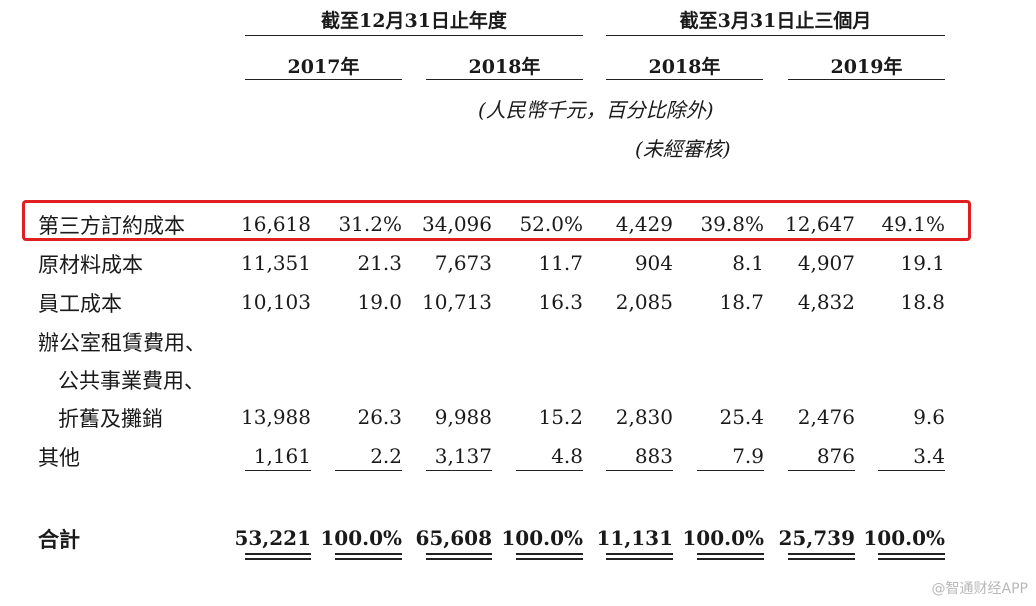 Image resolution: width=1036 pixels, height=606 pixels. Describe the element at coordinates (929, 417) in the screenshot. I see `cell-pct: 9.6` at that location.